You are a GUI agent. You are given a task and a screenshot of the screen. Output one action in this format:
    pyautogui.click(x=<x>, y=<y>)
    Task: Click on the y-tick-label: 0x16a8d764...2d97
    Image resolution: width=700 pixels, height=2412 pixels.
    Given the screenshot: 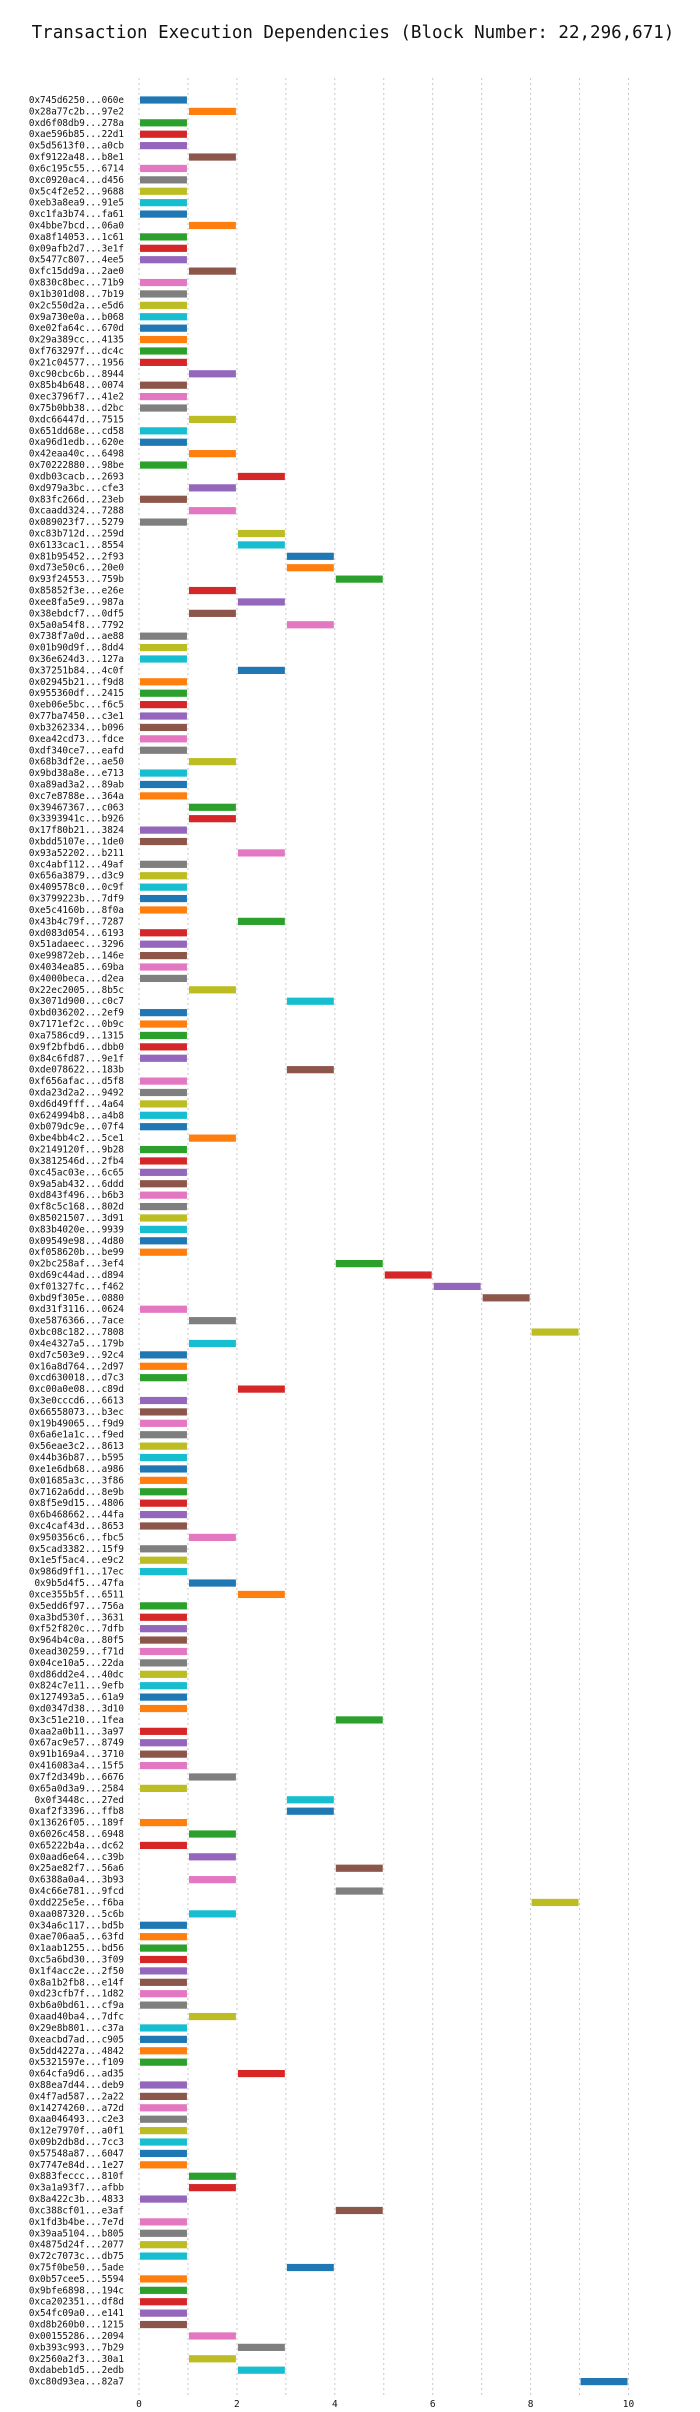 What is the action you would take?
    pyautogui.click(x=76, y=1366)
    